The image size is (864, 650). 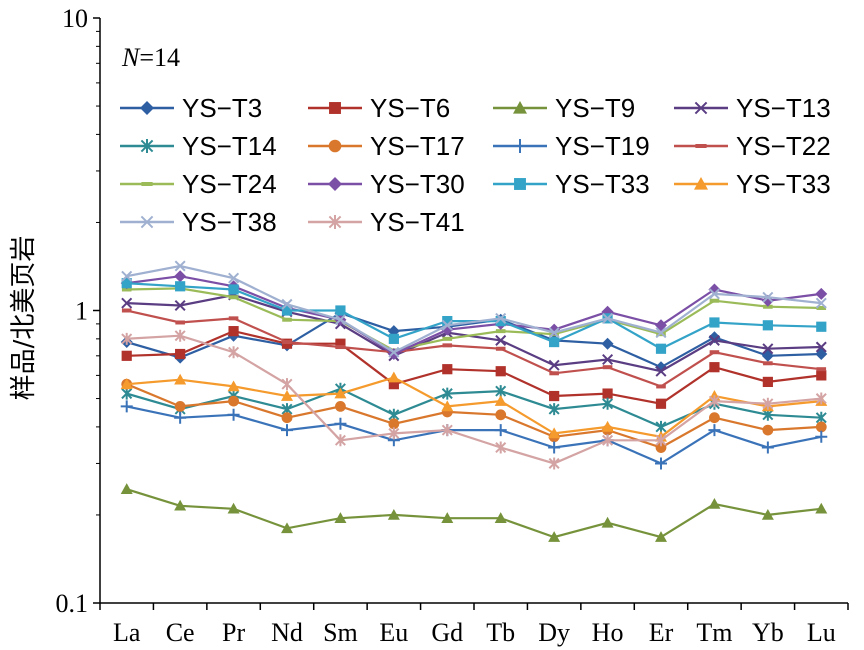 What do you see at coordinates (379, 108) in the screenshot?
I see `legend-entry-2: YS−T6` at bounding box center [379, 108].